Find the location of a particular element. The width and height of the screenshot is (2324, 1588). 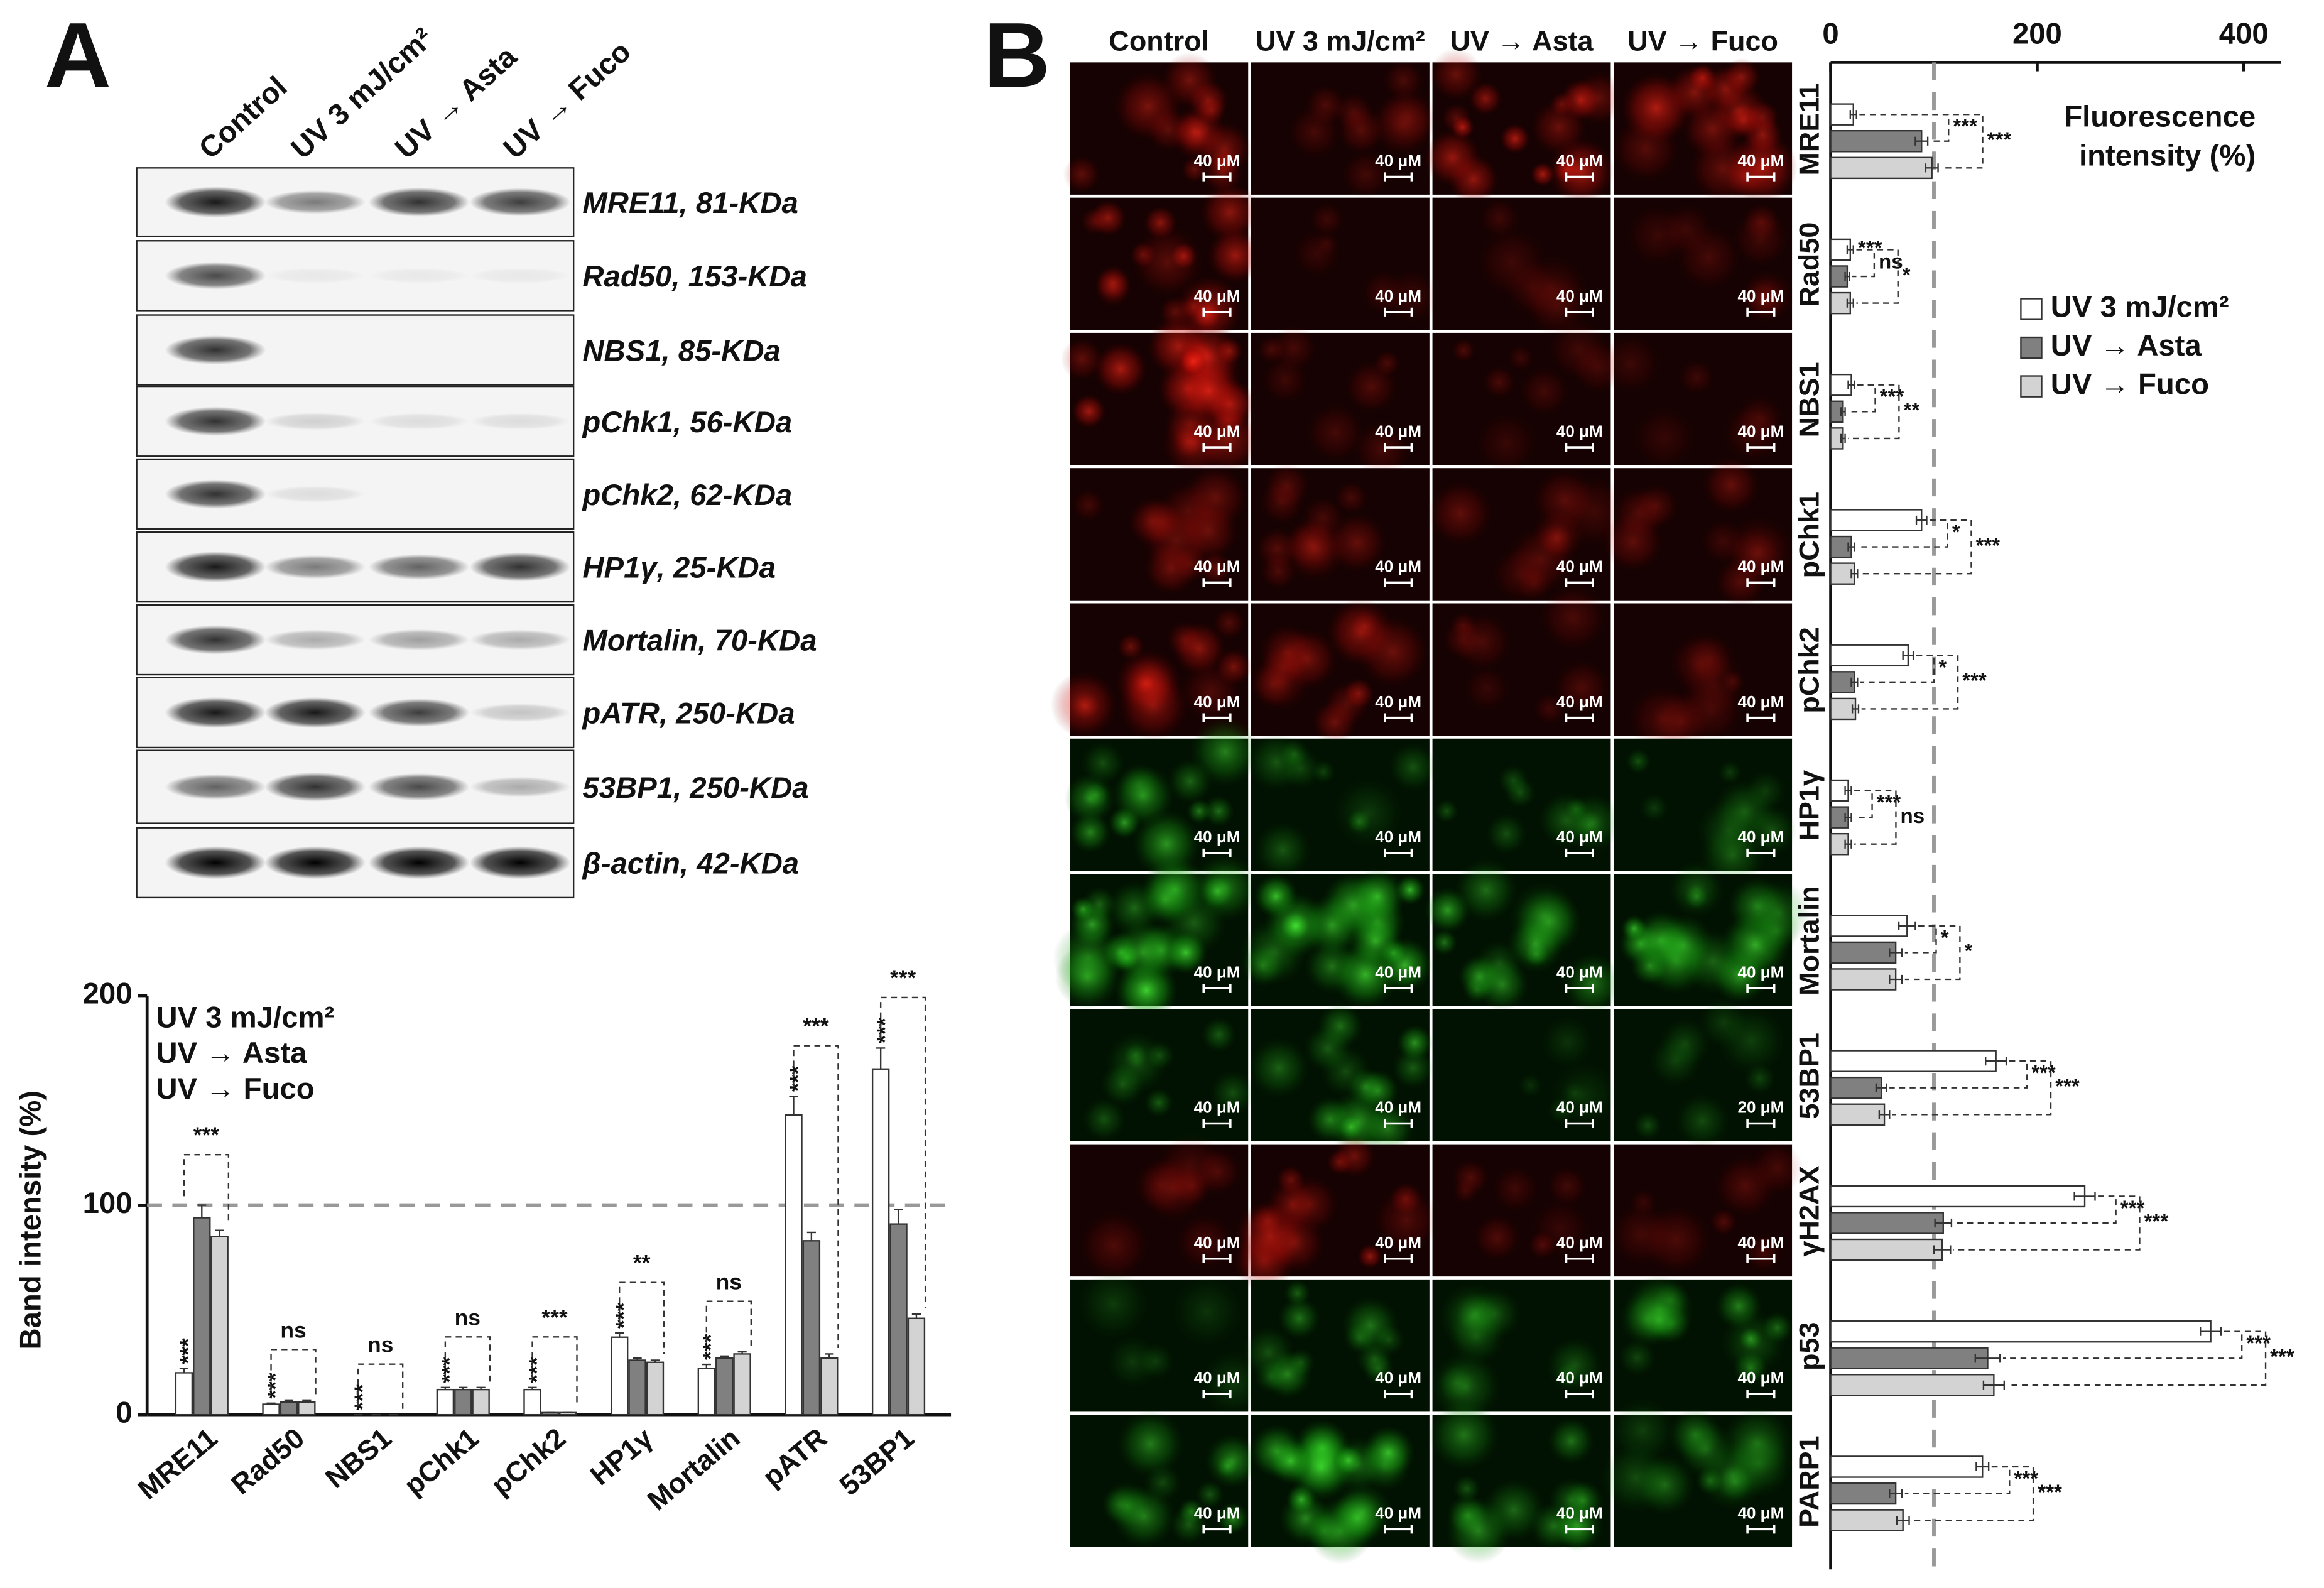

panel-letter: B is located at coordinates (1017, 56).